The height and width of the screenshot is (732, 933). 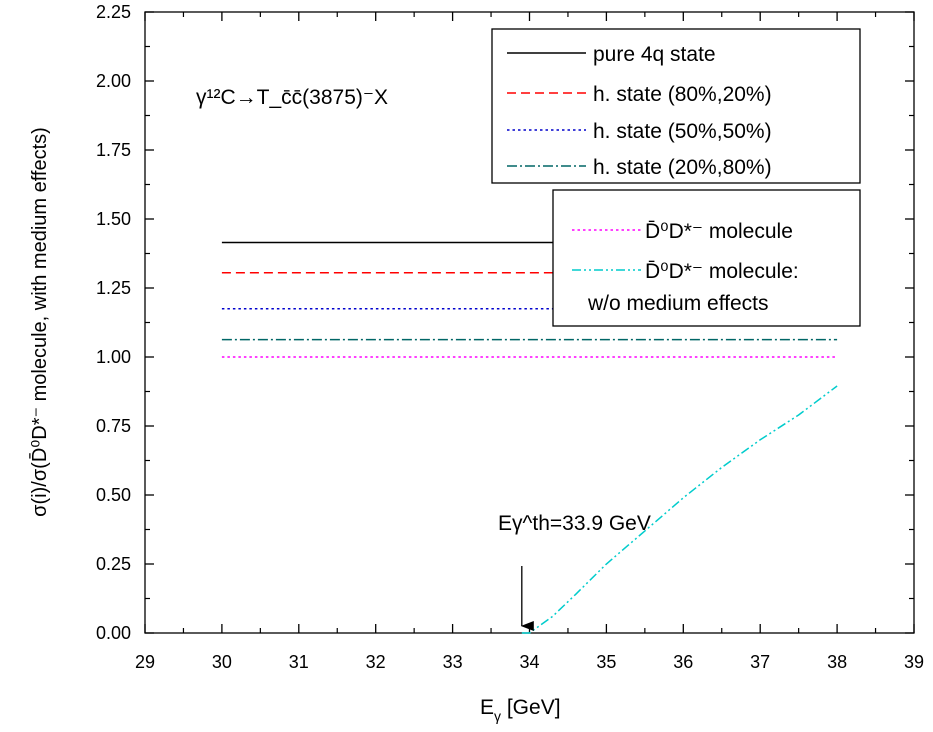 I want to click on x-axis-label: Eγ [GeV], so click(x=520, y=710).